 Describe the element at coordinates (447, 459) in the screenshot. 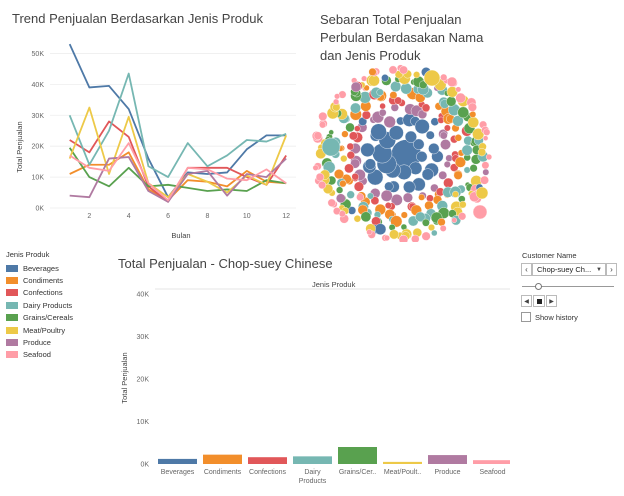

I see `bar-produce` at that location.